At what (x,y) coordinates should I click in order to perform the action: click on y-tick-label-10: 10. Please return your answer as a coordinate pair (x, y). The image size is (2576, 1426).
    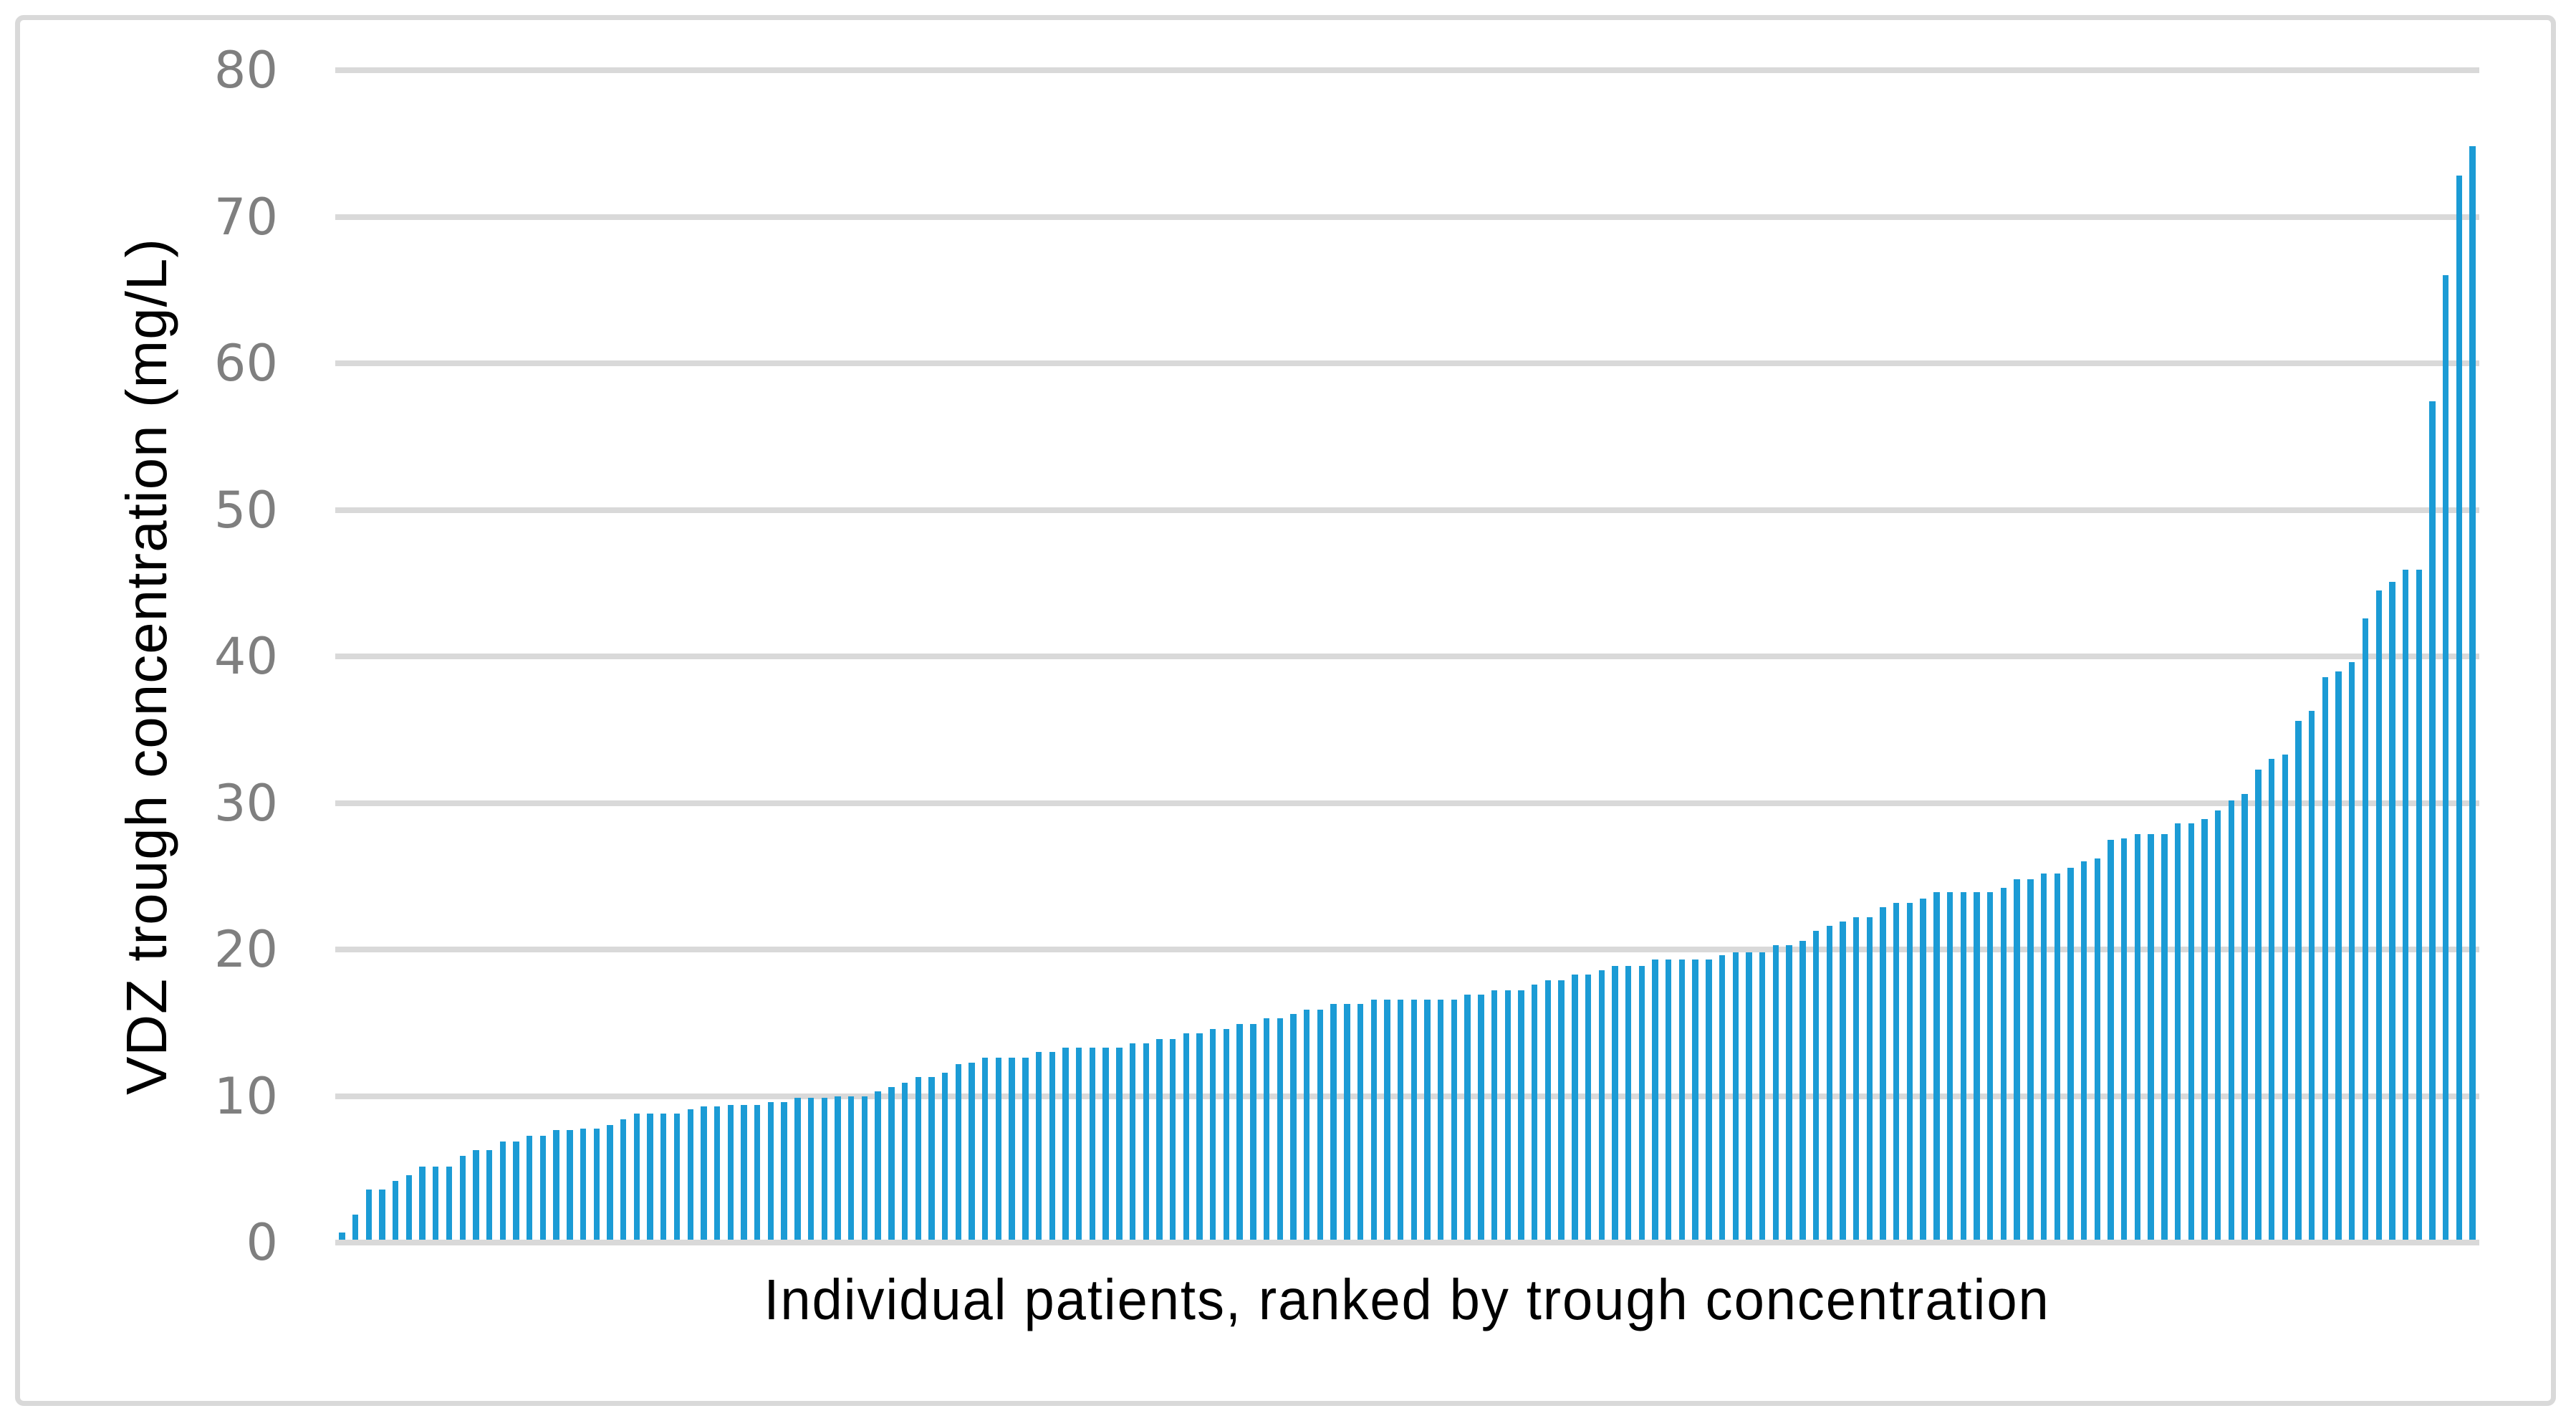
    Looking at the image, I should click on (245, 1096).